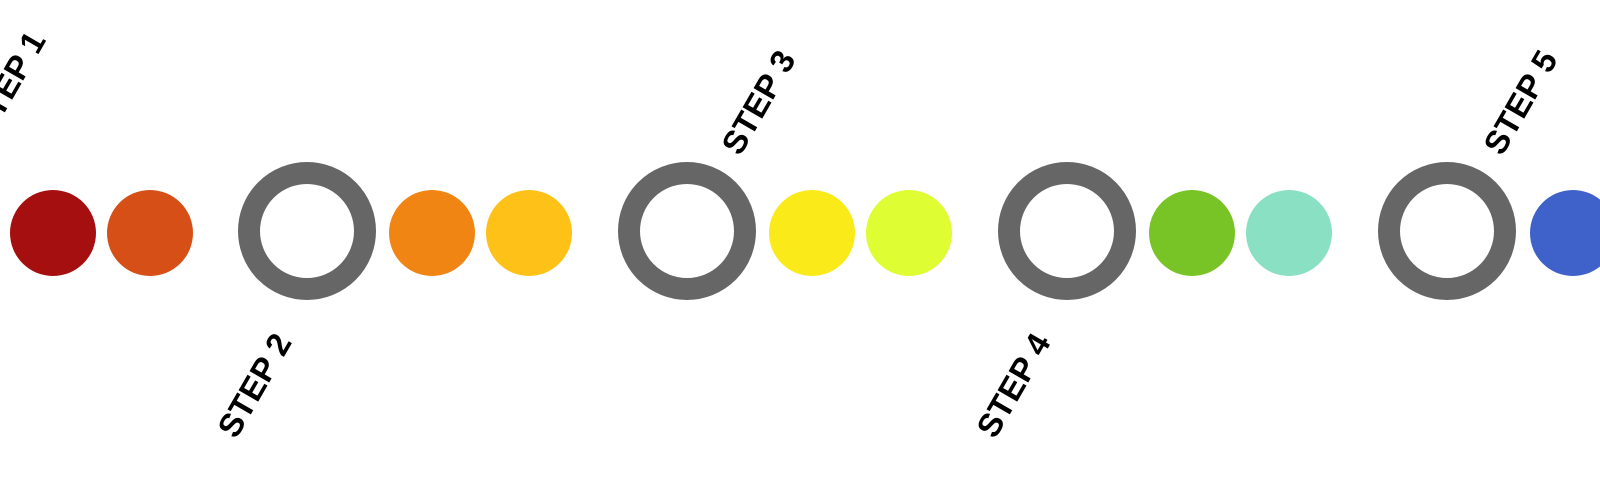  What do you see at coordinates (1289, 233) in the screenshot?
I see `dot-mint` at bounding box center [1289, 233].